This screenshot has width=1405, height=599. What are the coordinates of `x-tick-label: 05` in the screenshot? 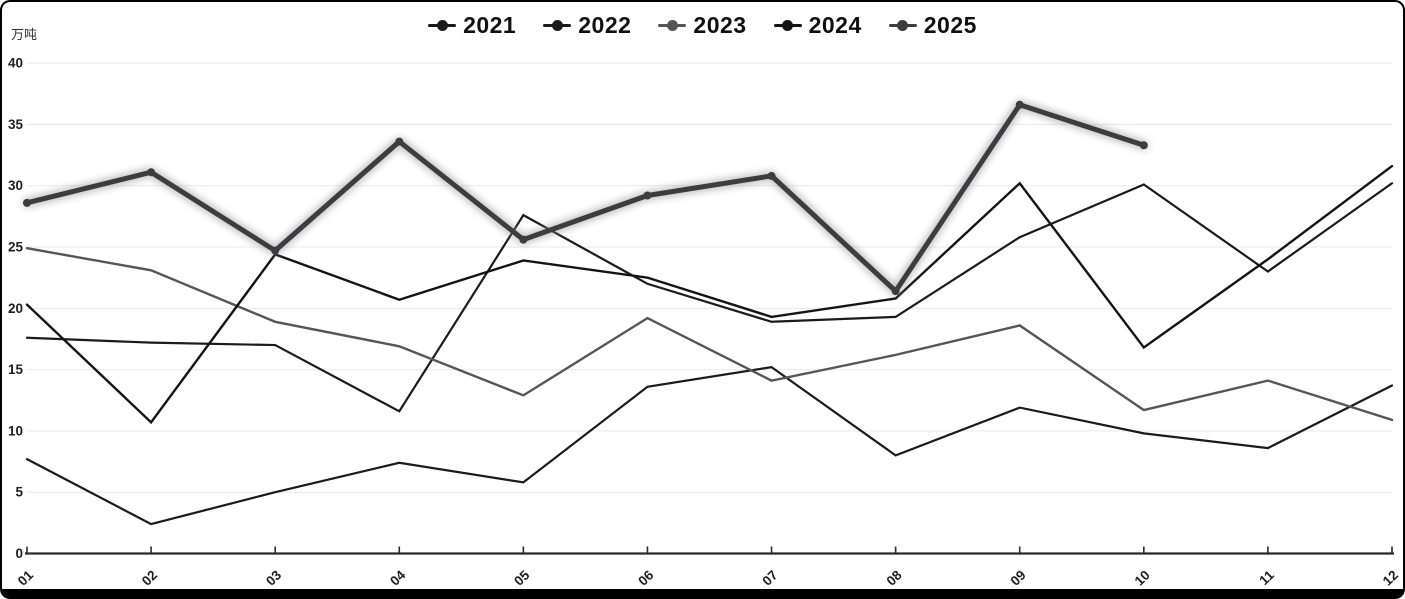 It's located at (522, 578).